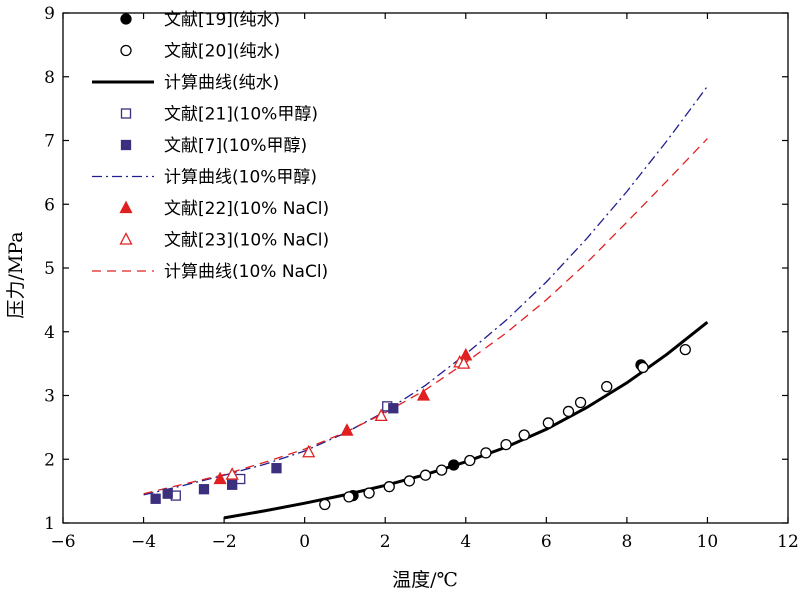 This screenshot has width=800, height=593. What do you see at coordinates (49, 269) in the screenshot?
I see `y-tick-label: 5` at bounding box center [49, 269].